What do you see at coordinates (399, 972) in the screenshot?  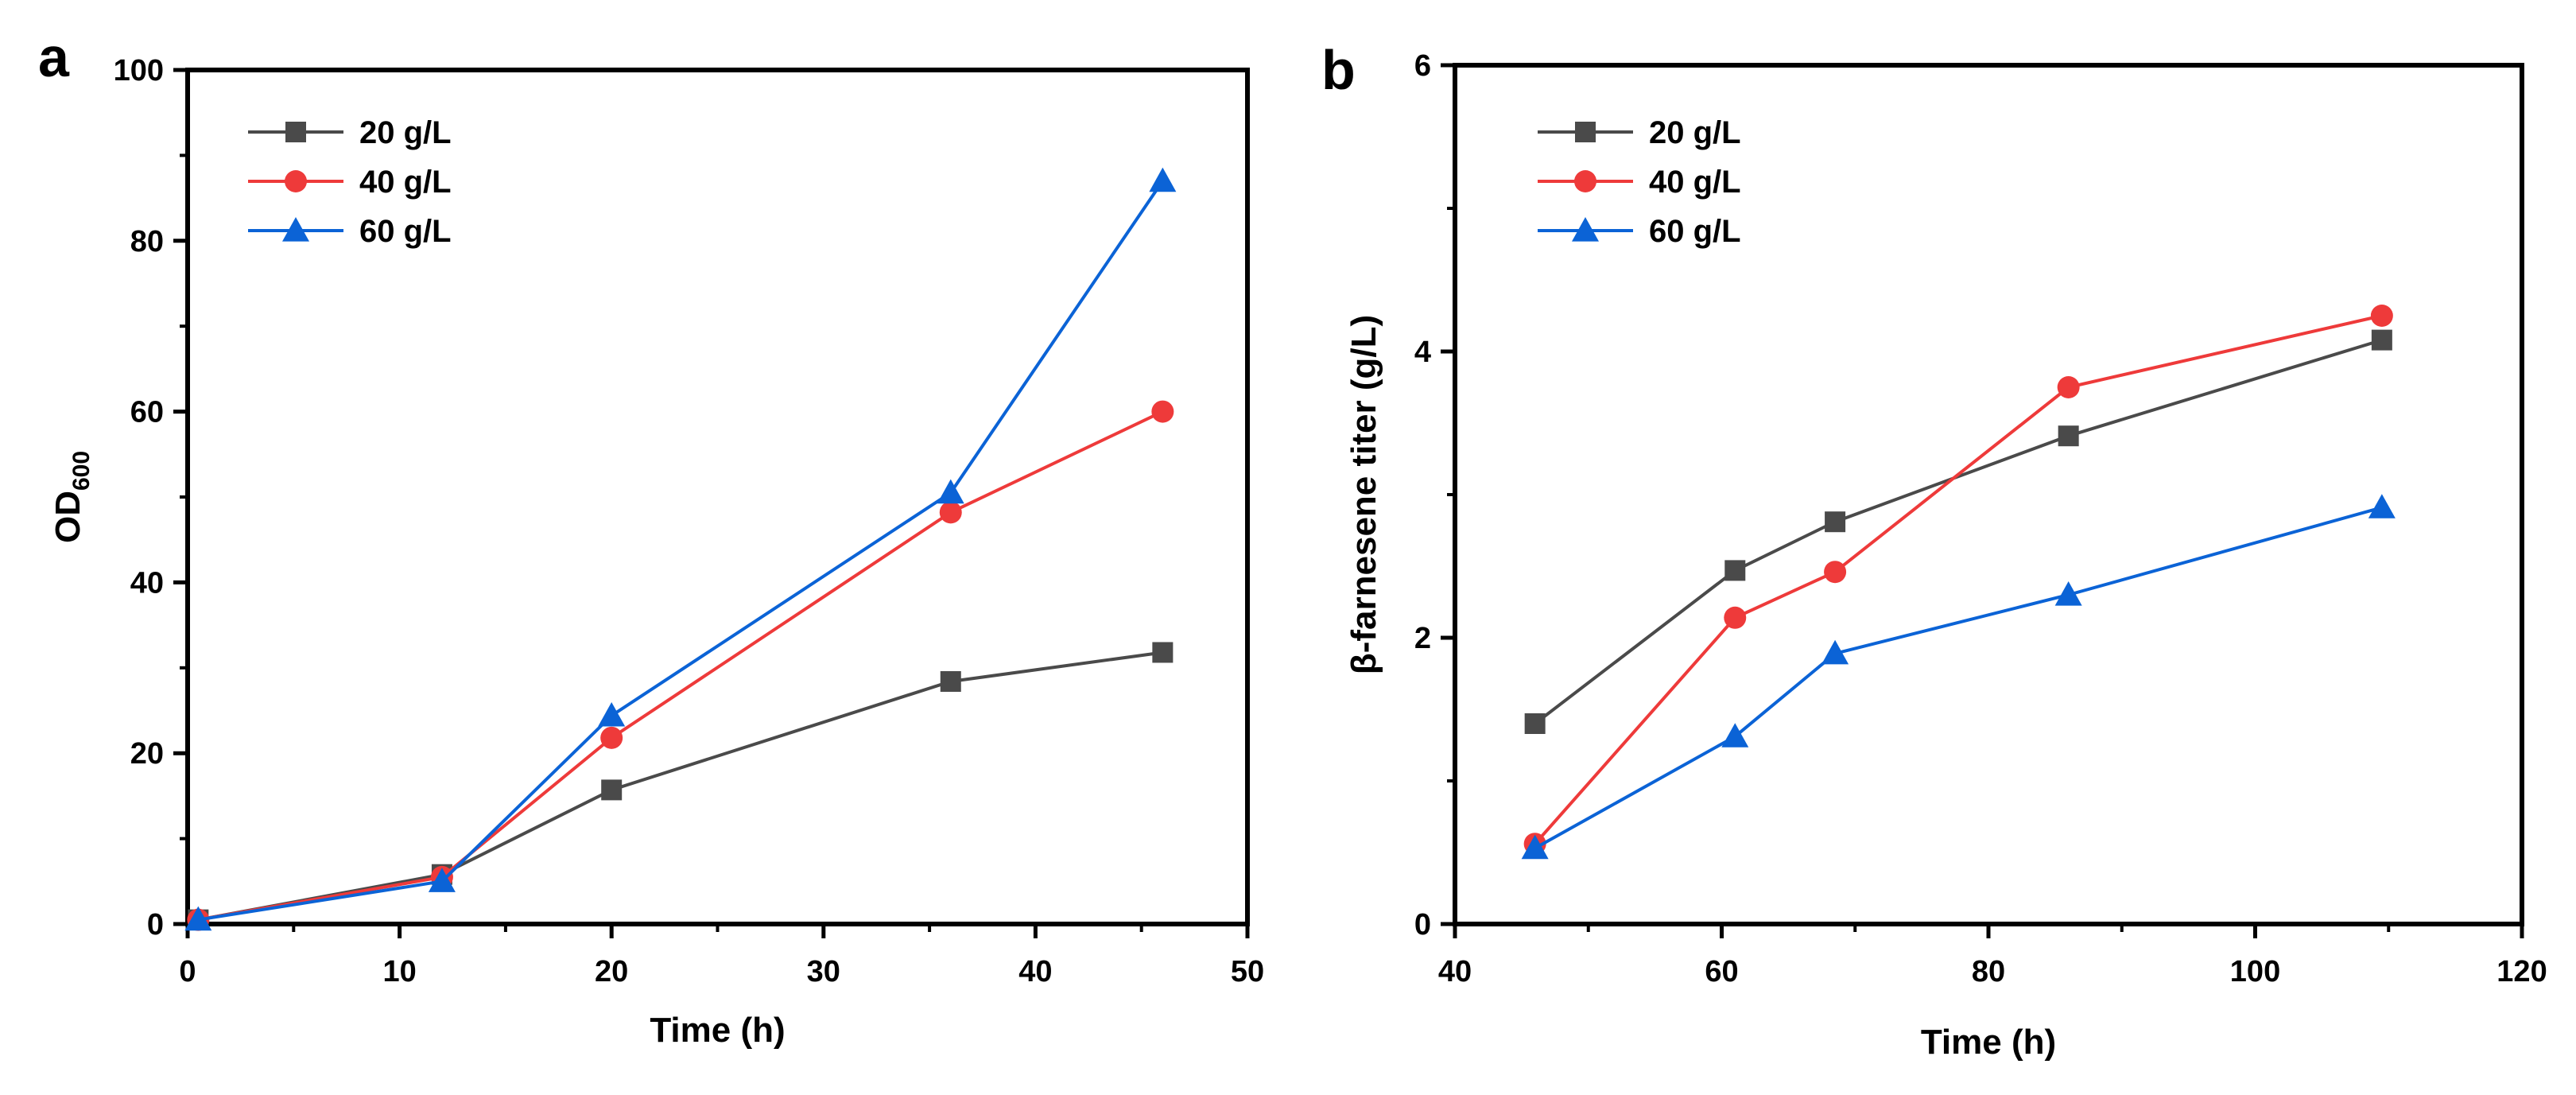 I see `x-tick-label: 10` at bounding box center [399, 972].